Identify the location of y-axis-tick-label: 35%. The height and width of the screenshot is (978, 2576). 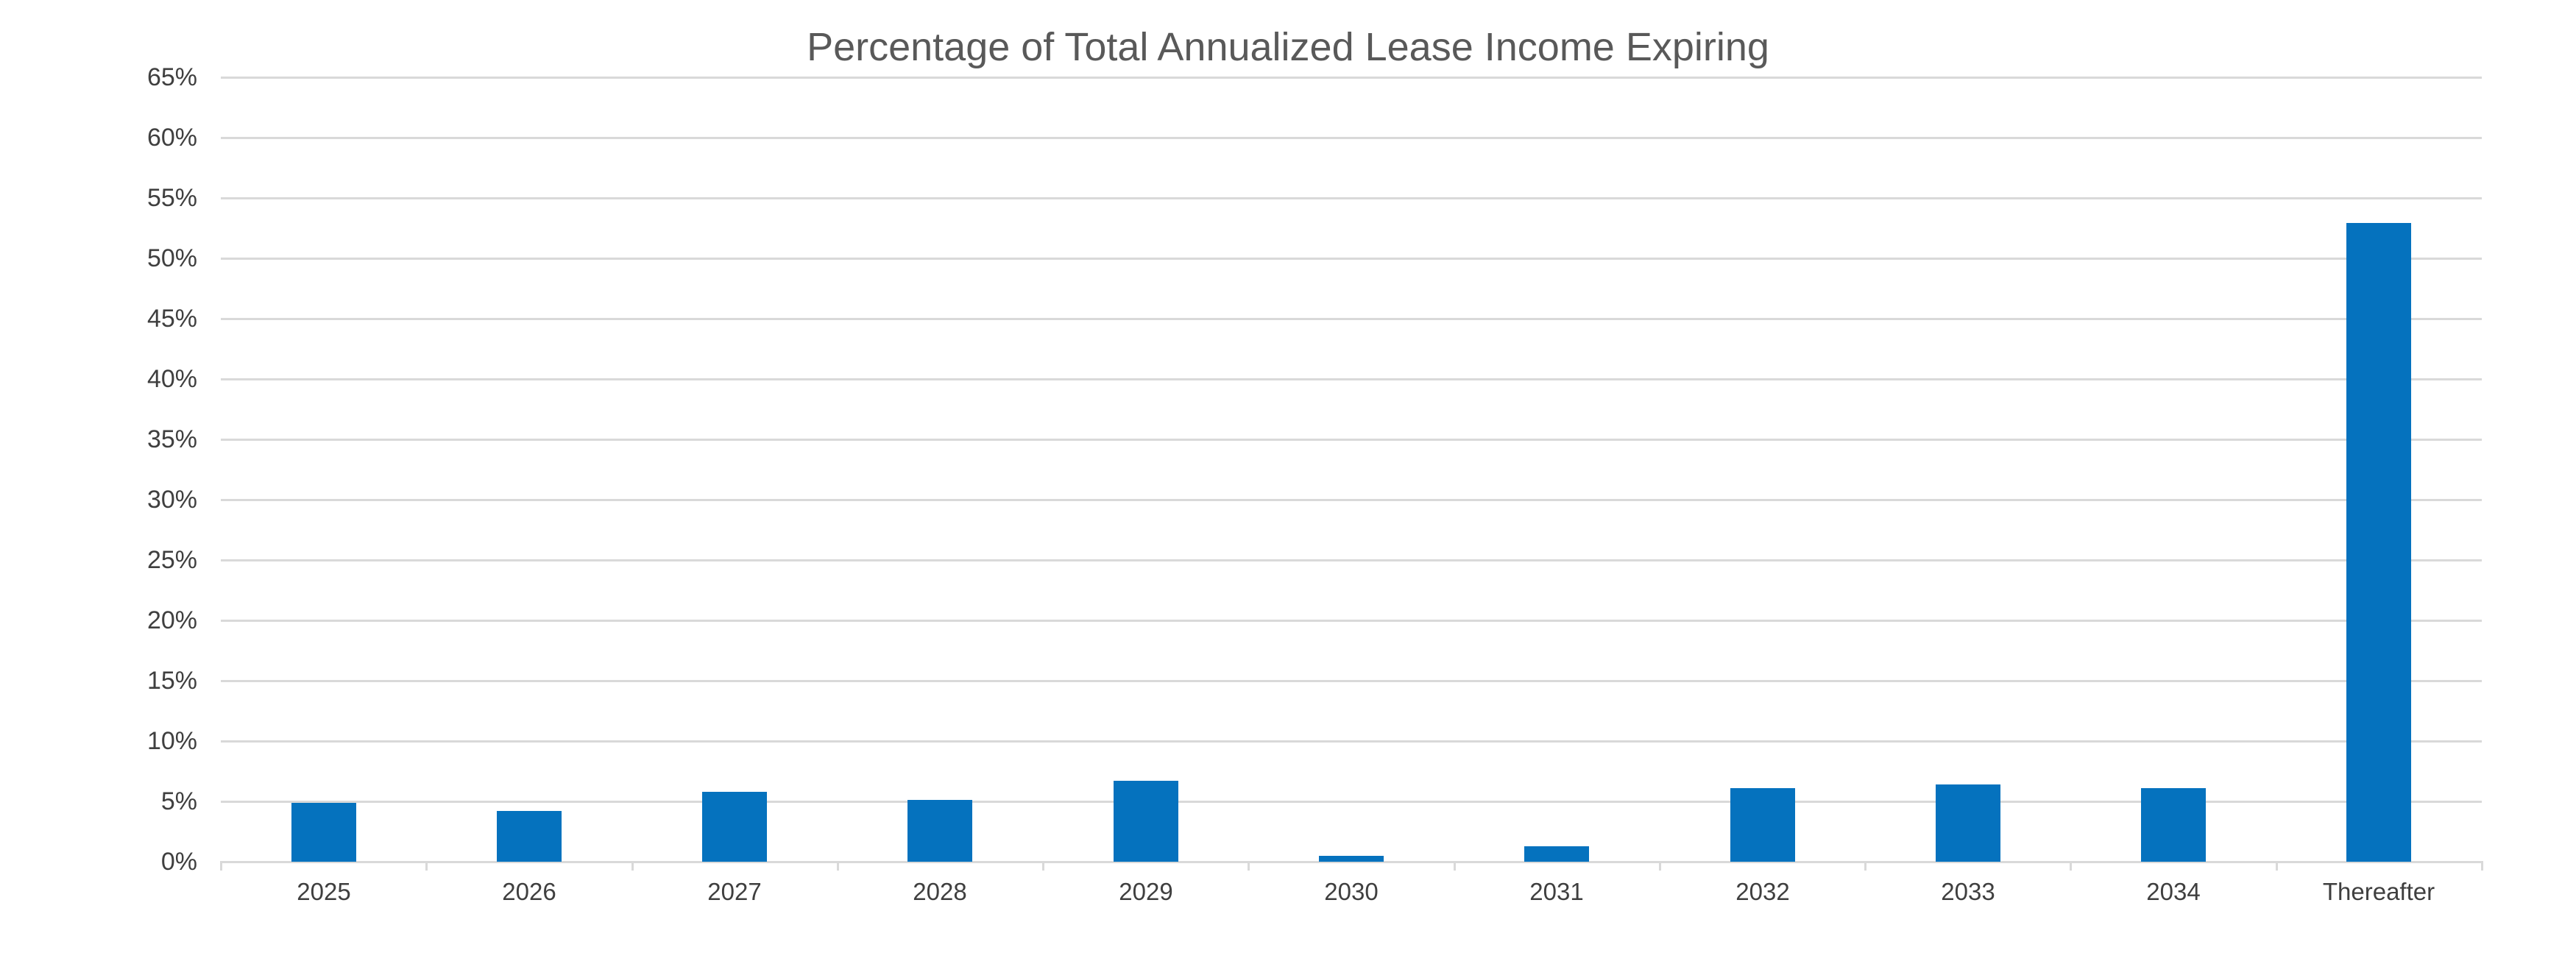
(171, 439).